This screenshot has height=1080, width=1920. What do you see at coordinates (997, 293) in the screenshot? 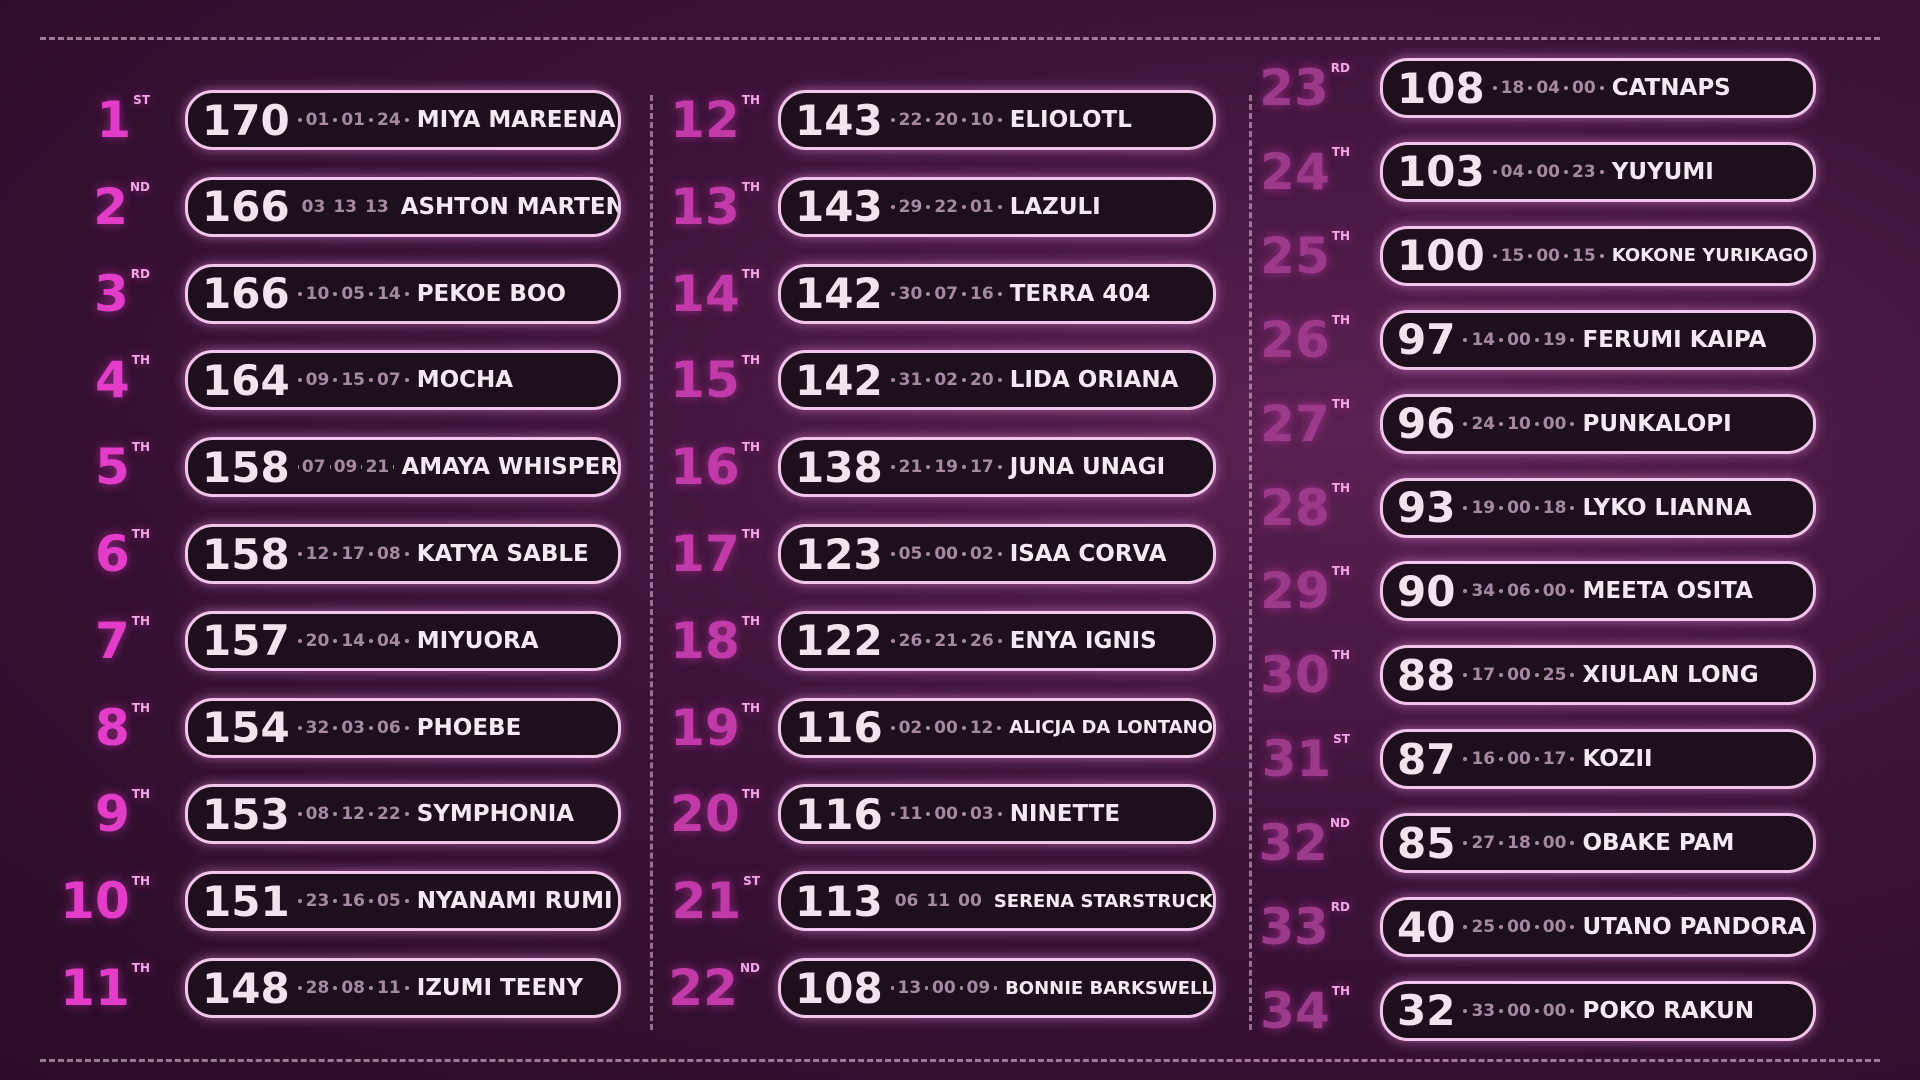
I see `entry: 142 30 07 16 TERRA 404` at bounding box center [997, 293].